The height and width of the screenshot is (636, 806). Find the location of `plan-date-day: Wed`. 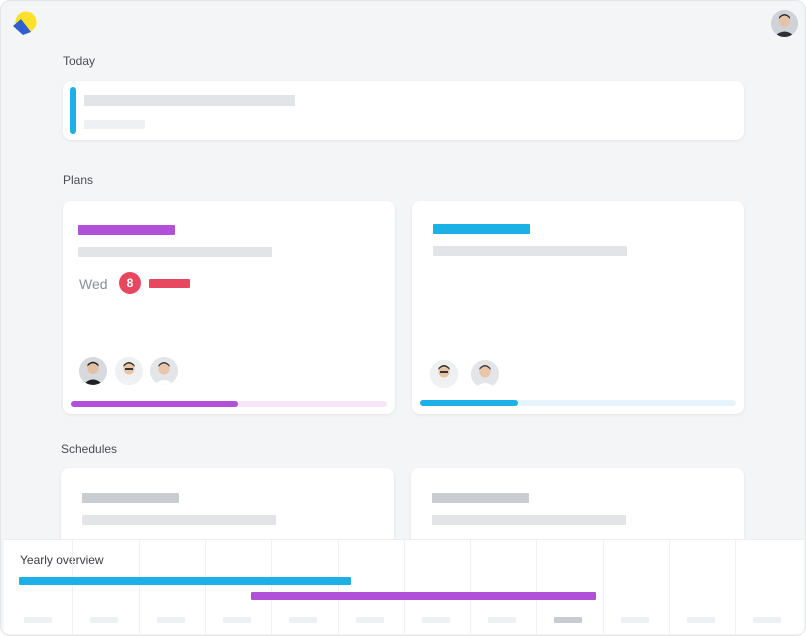

plan-date-day: Wed is located at coordinates (93, 284).